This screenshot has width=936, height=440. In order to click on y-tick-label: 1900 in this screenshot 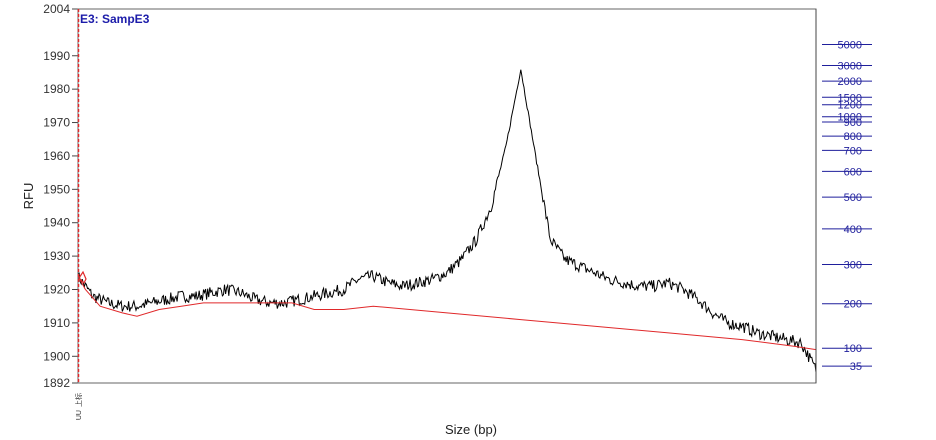, I will do `click(56, 356)`.